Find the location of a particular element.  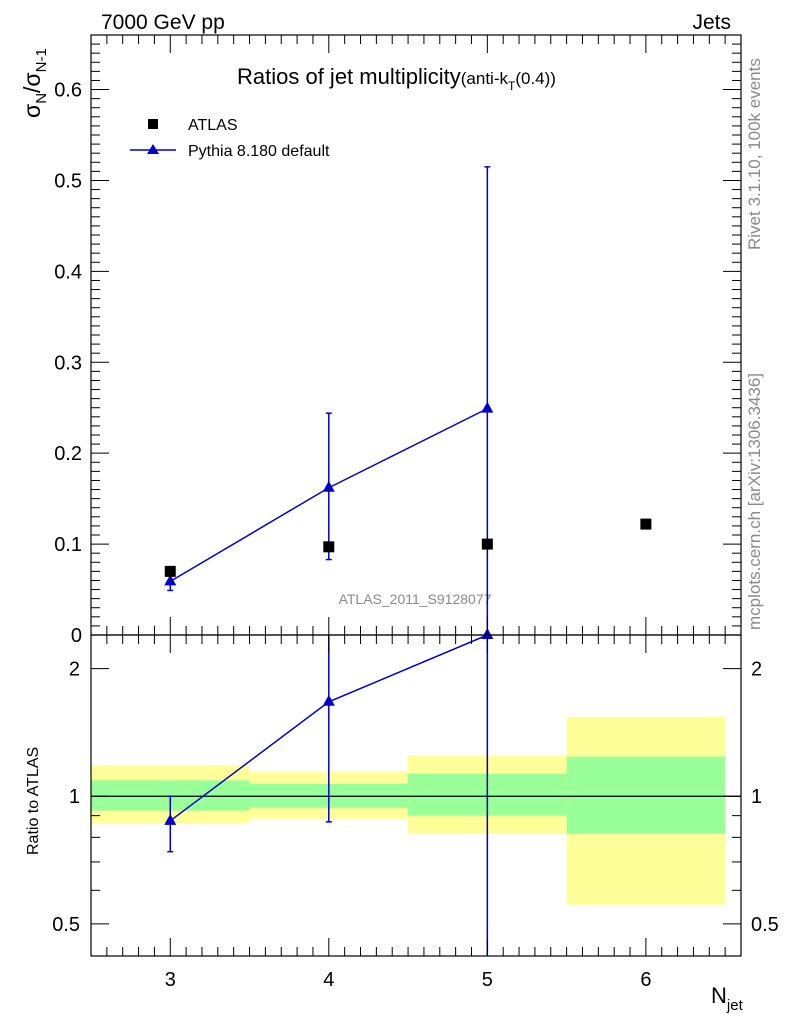

mcplots-label: mcplots.cern.ch [arXiv:1306.3436] is located at coordinates (754, 501).